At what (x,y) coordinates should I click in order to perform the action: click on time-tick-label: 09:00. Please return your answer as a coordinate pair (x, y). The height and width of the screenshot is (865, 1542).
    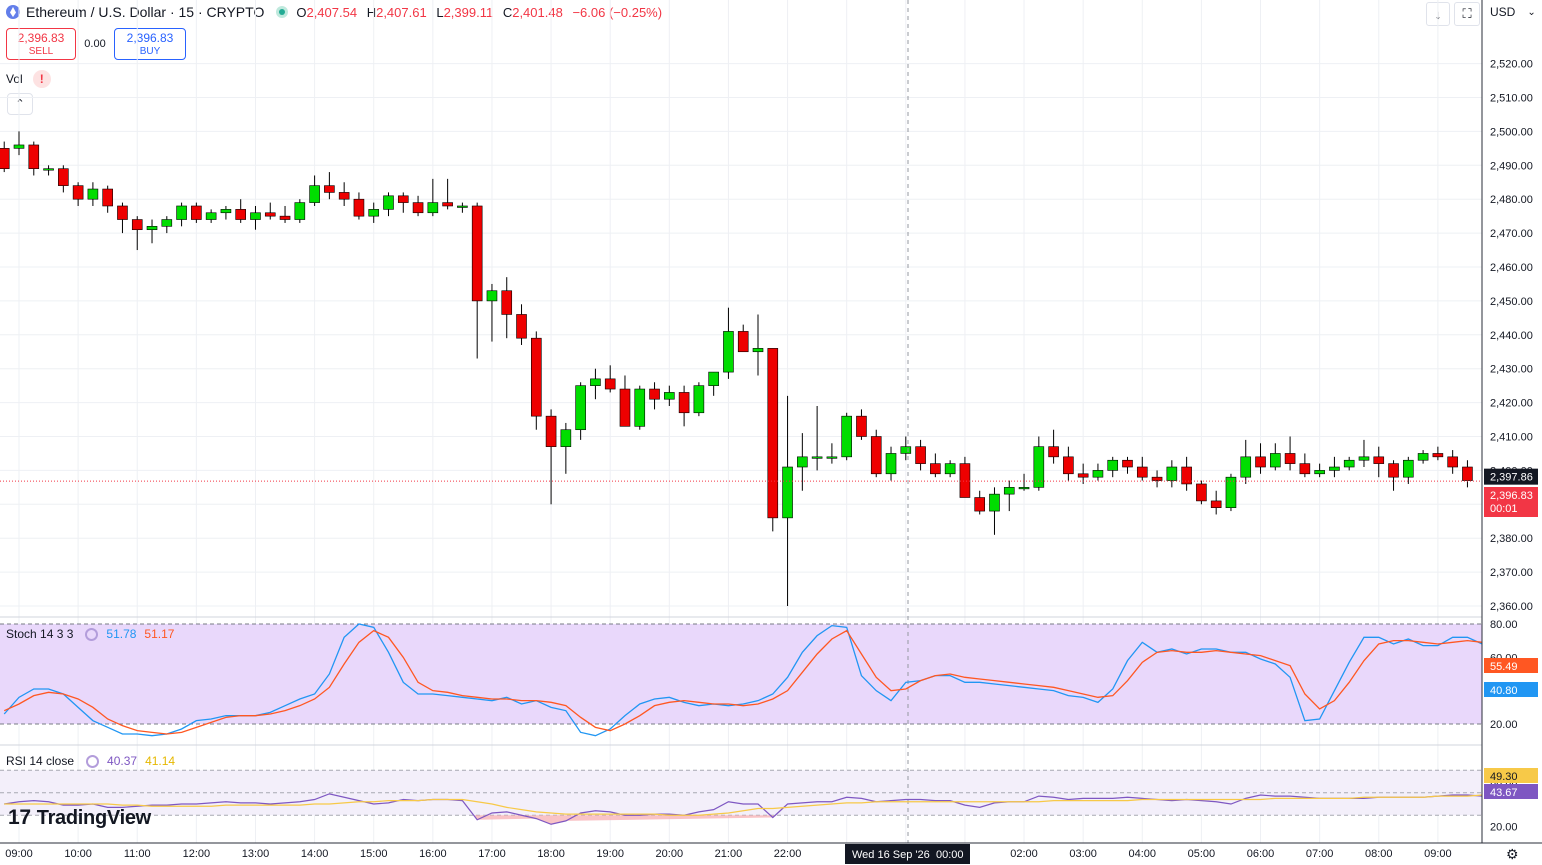
    Looking at the image, I should click on (19, 854).